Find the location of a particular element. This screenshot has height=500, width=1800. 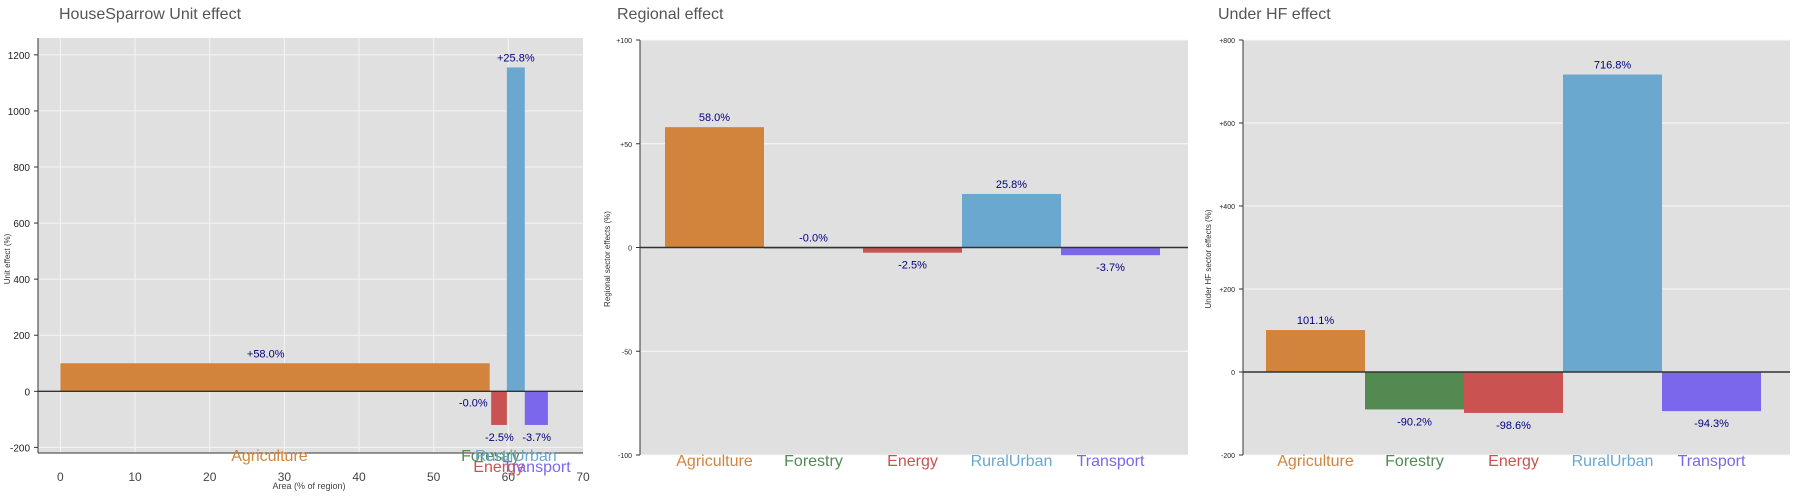

chart-2-category-label-energy: Energy is located at coordinates (912, 461).